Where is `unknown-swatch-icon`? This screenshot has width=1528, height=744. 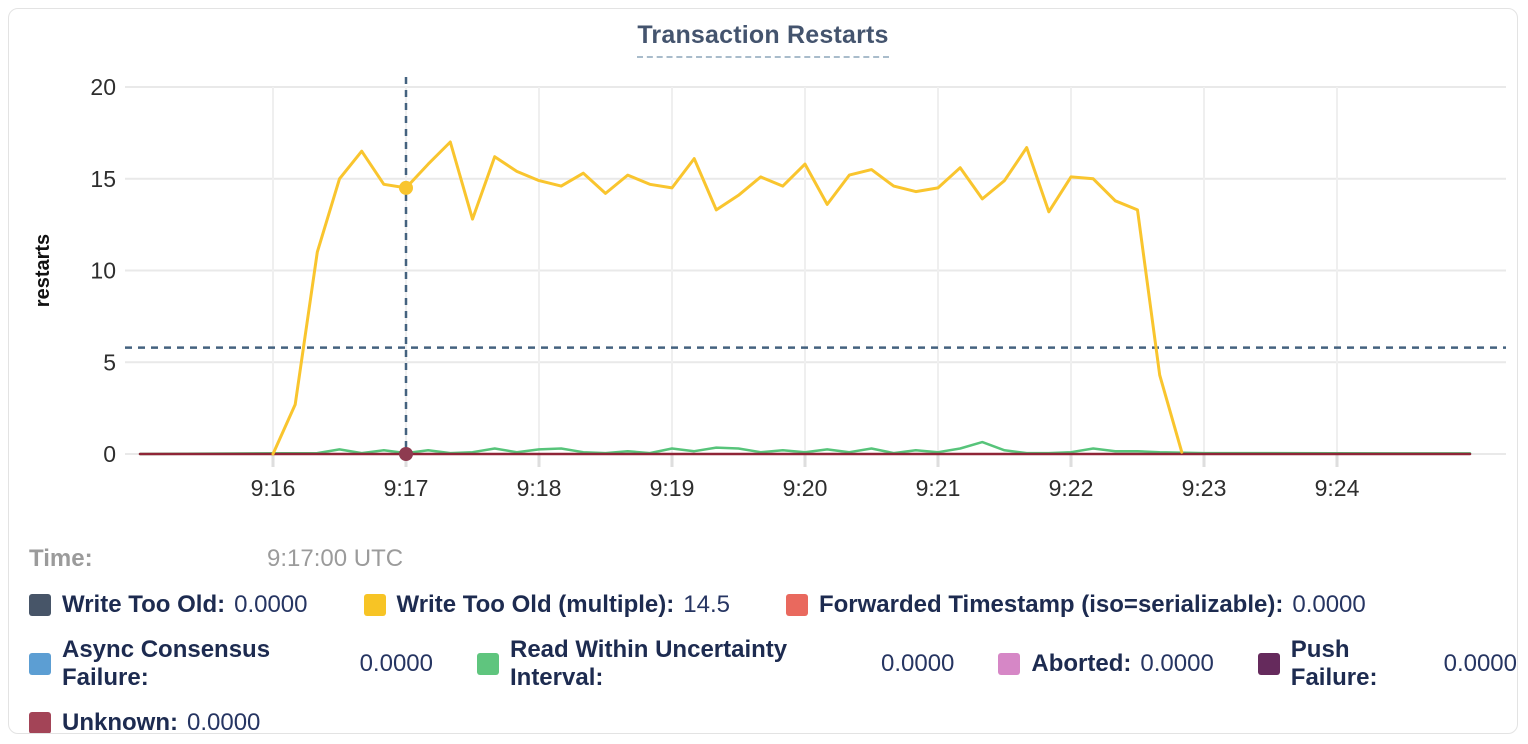
unknown-swatch-icon is located at coordinates (40, 722).